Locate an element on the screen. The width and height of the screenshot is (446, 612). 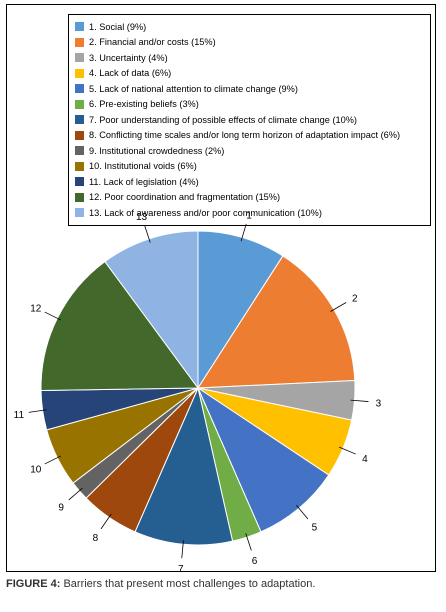
legend-label: 4. Lack of data (6%) is located at coordinates (130, 73).